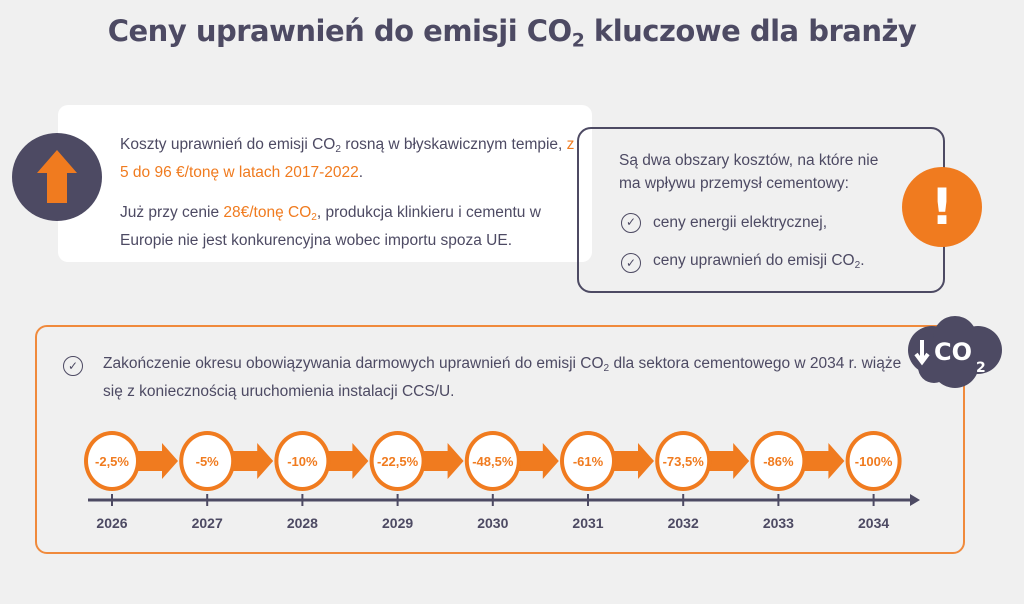 The width and height of the screenshot is (1024, 604). I want to click on year-label: 2026, so click(111, 523).